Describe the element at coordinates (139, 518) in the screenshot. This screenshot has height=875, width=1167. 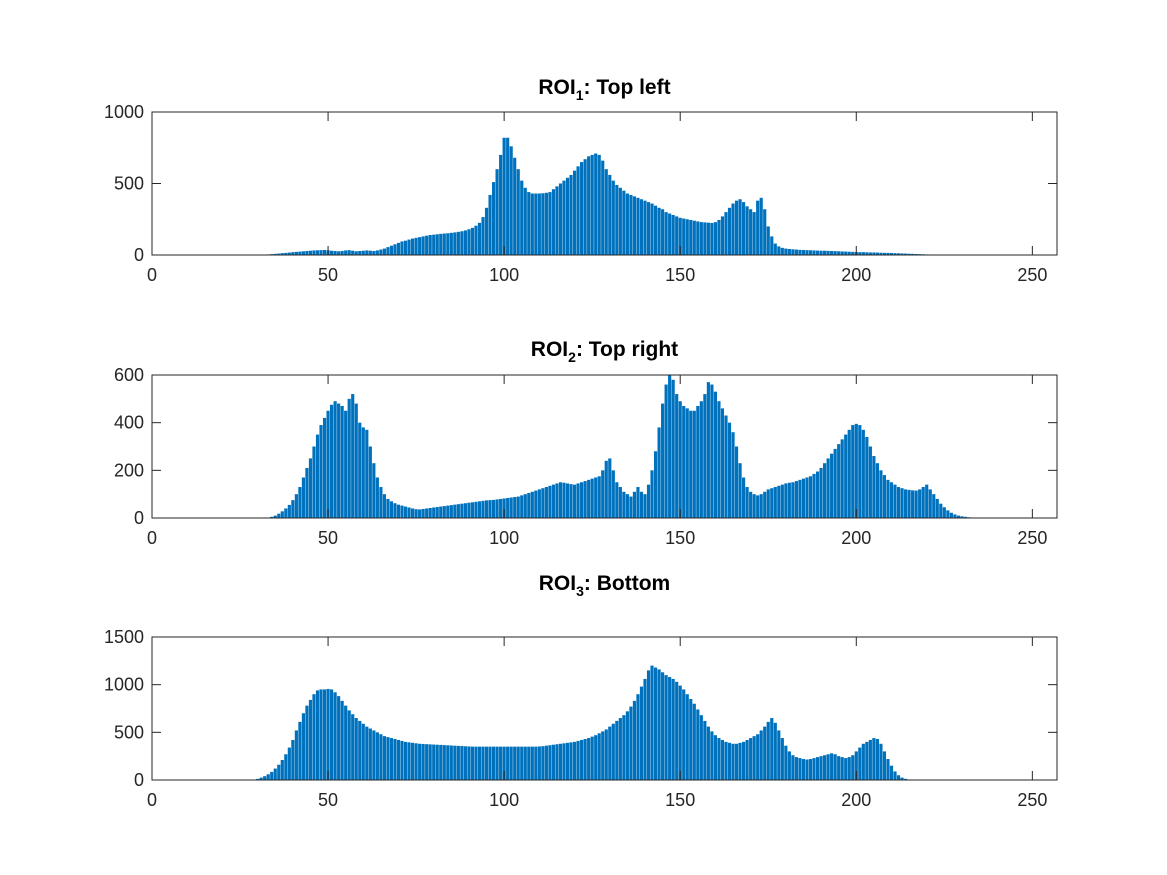
I see `y-tick-label: 0` at that location.